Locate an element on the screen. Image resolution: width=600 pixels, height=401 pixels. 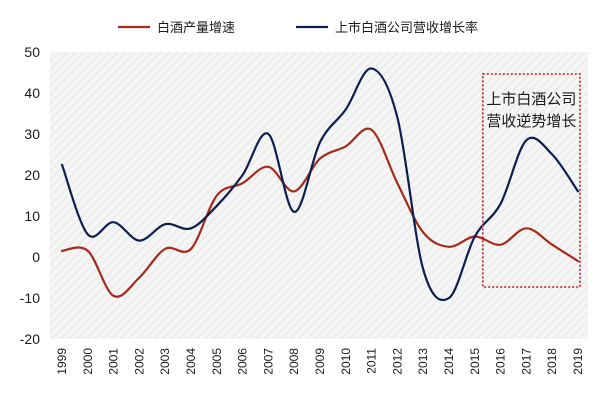
x-tick-label: 2003 is located at coordinates (165, 361).